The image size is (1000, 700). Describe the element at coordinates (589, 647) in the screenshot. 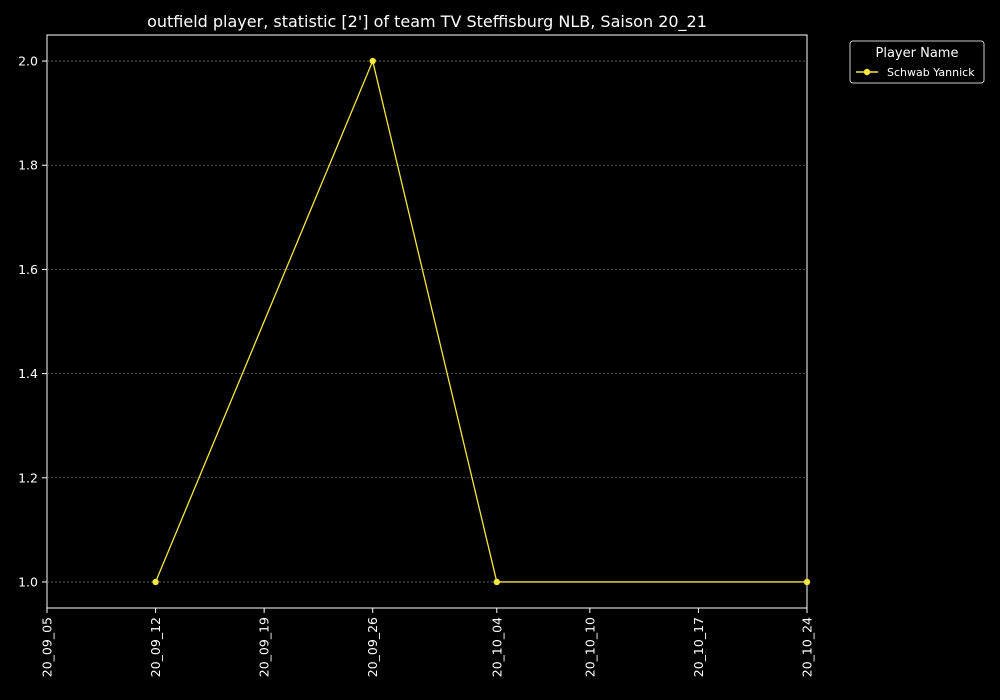

I see `x-tick-label: 20_10_10` at that location.